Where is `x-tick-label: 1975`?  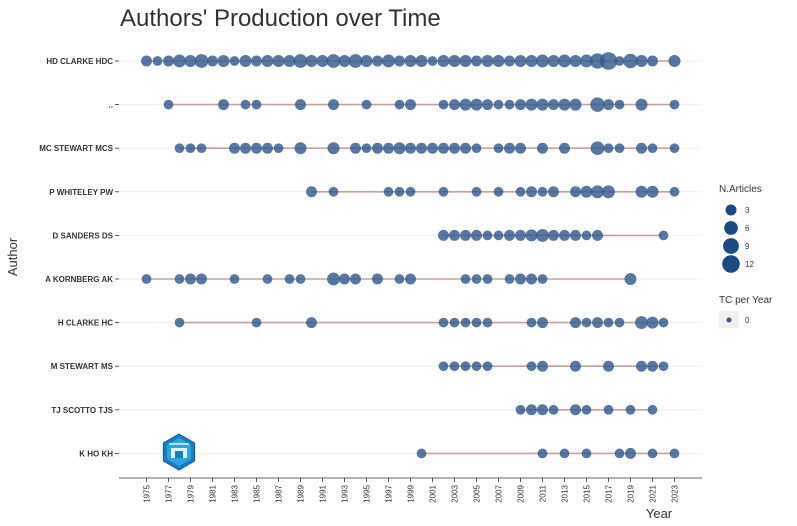 x-tick-label: 1975 is located at coordinates (147, 493).